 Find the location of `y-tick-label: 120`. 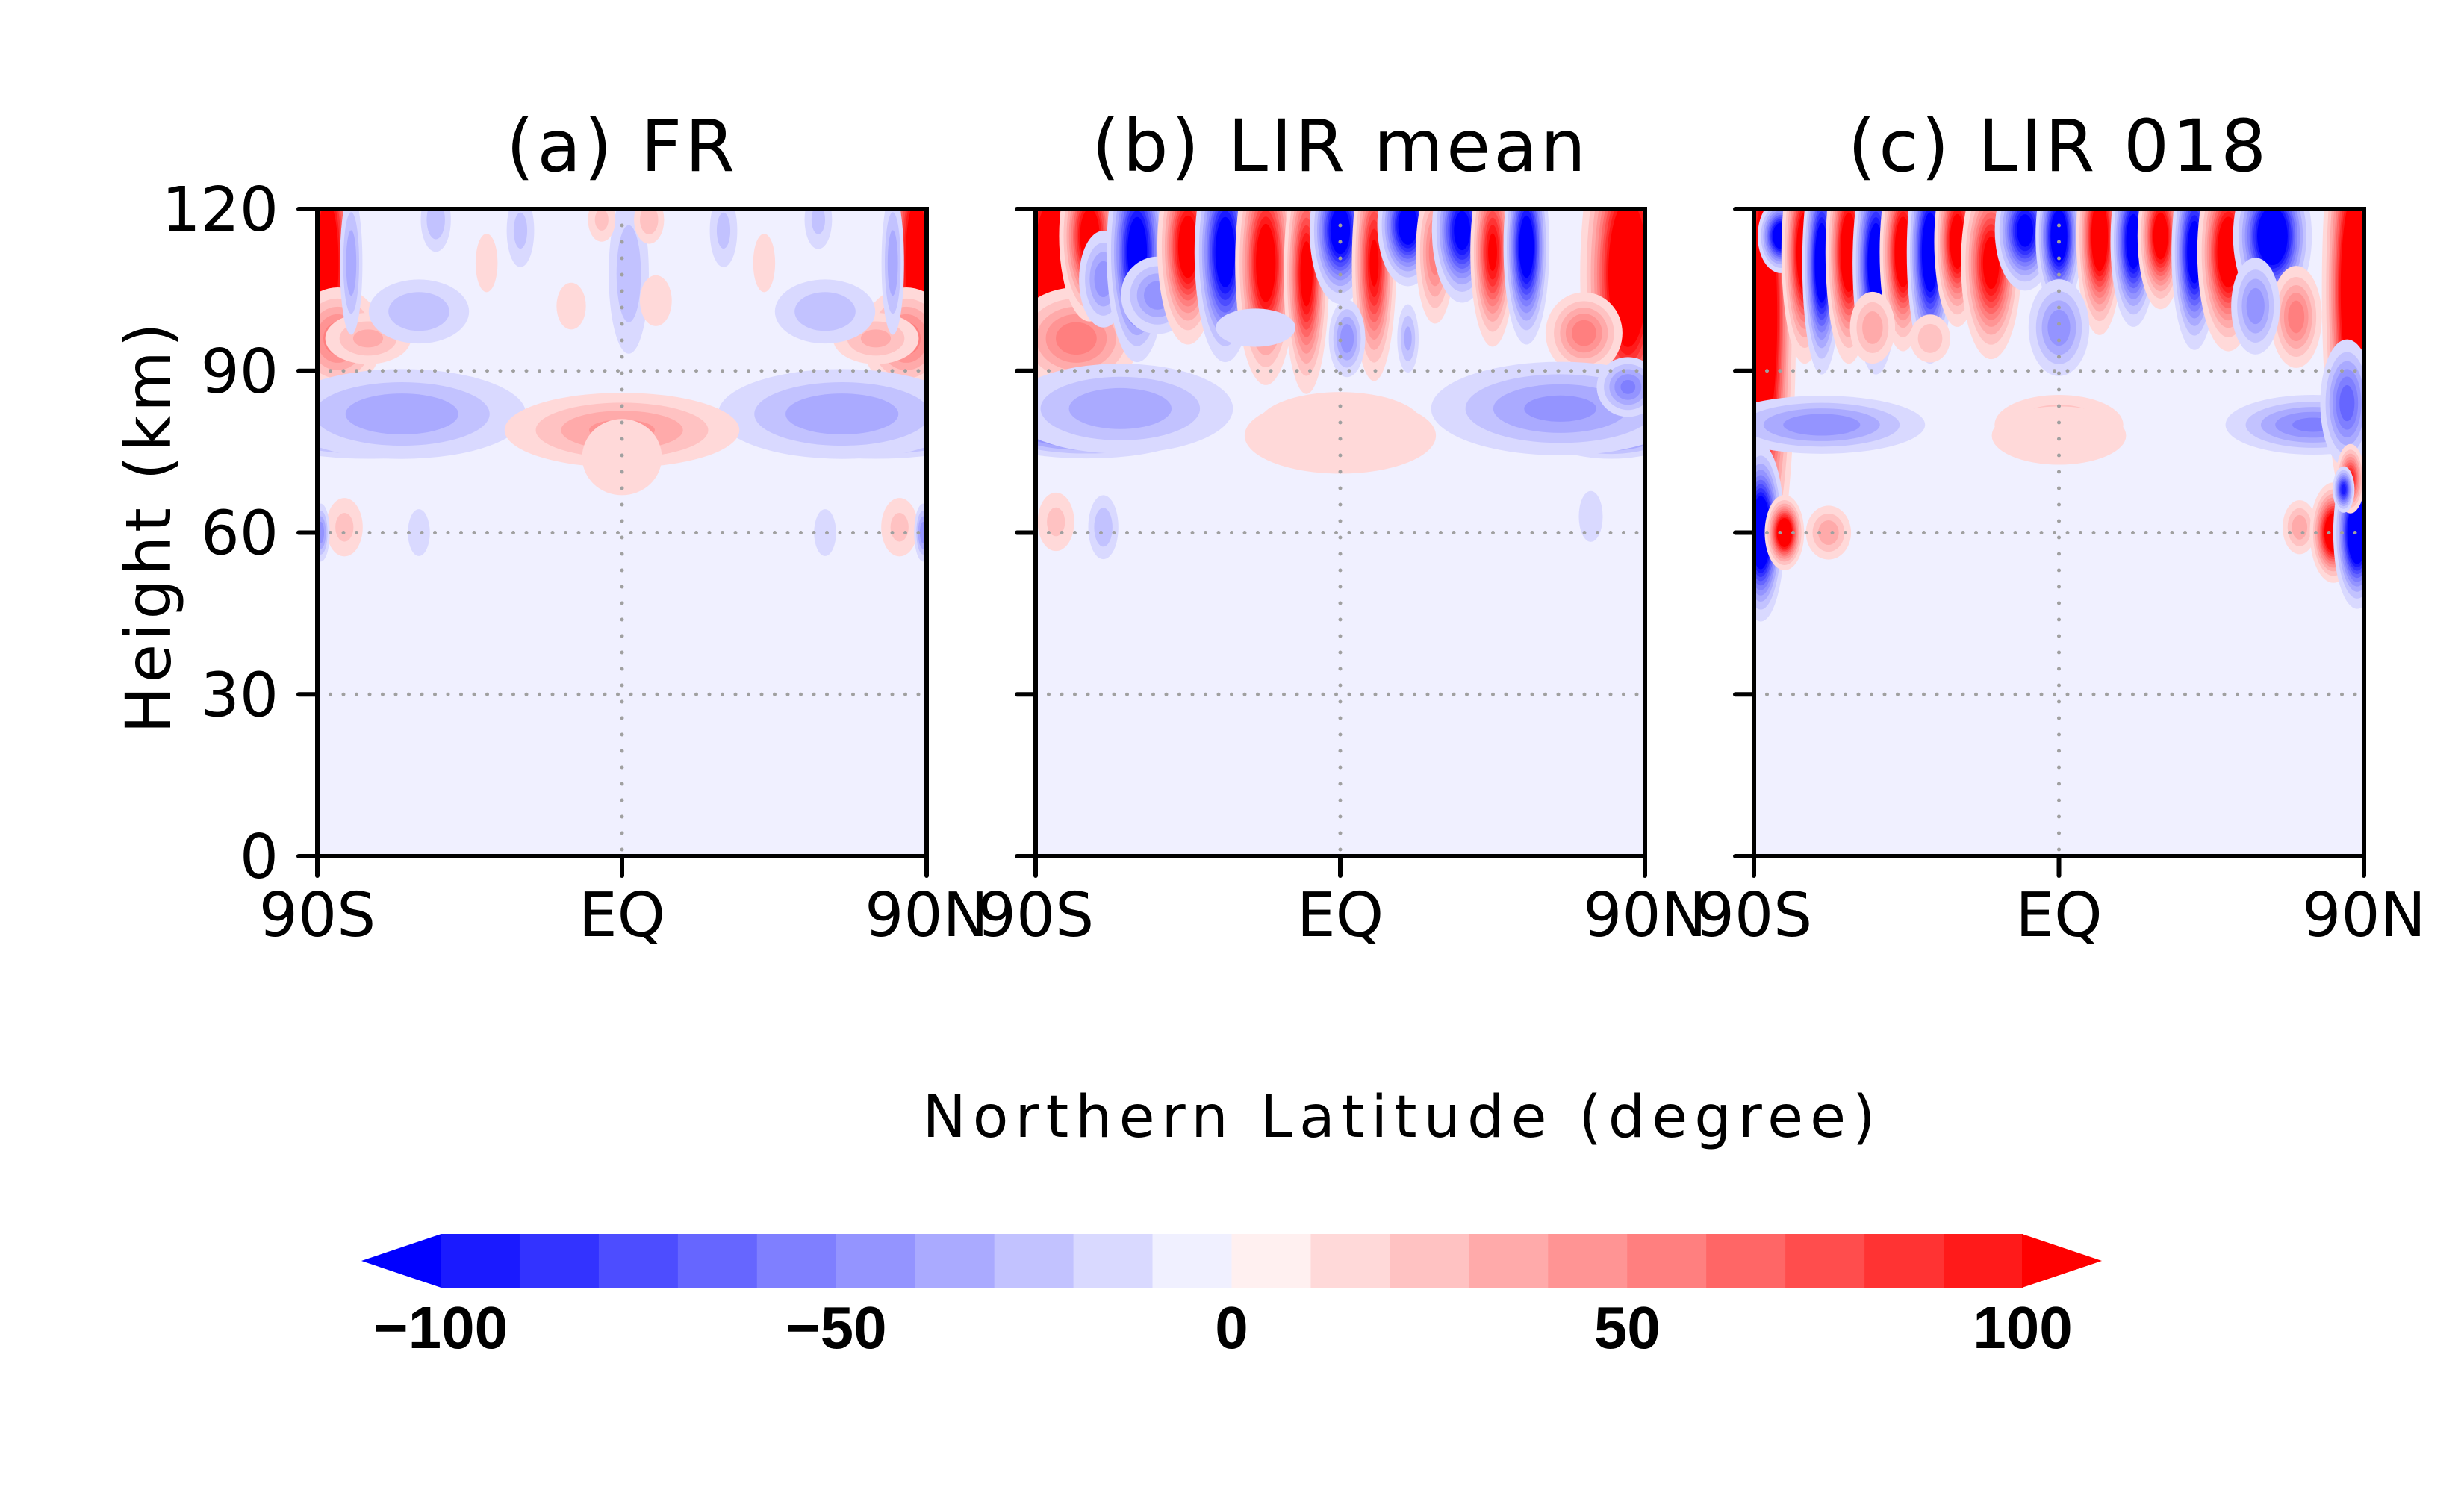

y-tick-label: 120 is located at coordinates (220, 210).